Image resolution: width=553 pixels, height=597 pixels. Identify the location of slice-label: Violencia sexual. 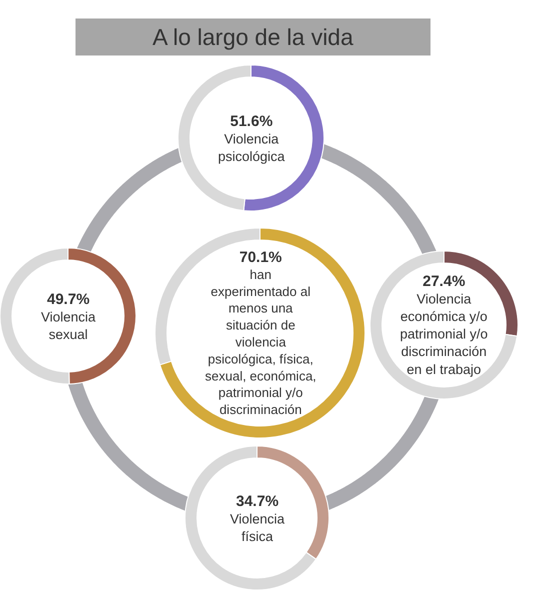
(68, 326).